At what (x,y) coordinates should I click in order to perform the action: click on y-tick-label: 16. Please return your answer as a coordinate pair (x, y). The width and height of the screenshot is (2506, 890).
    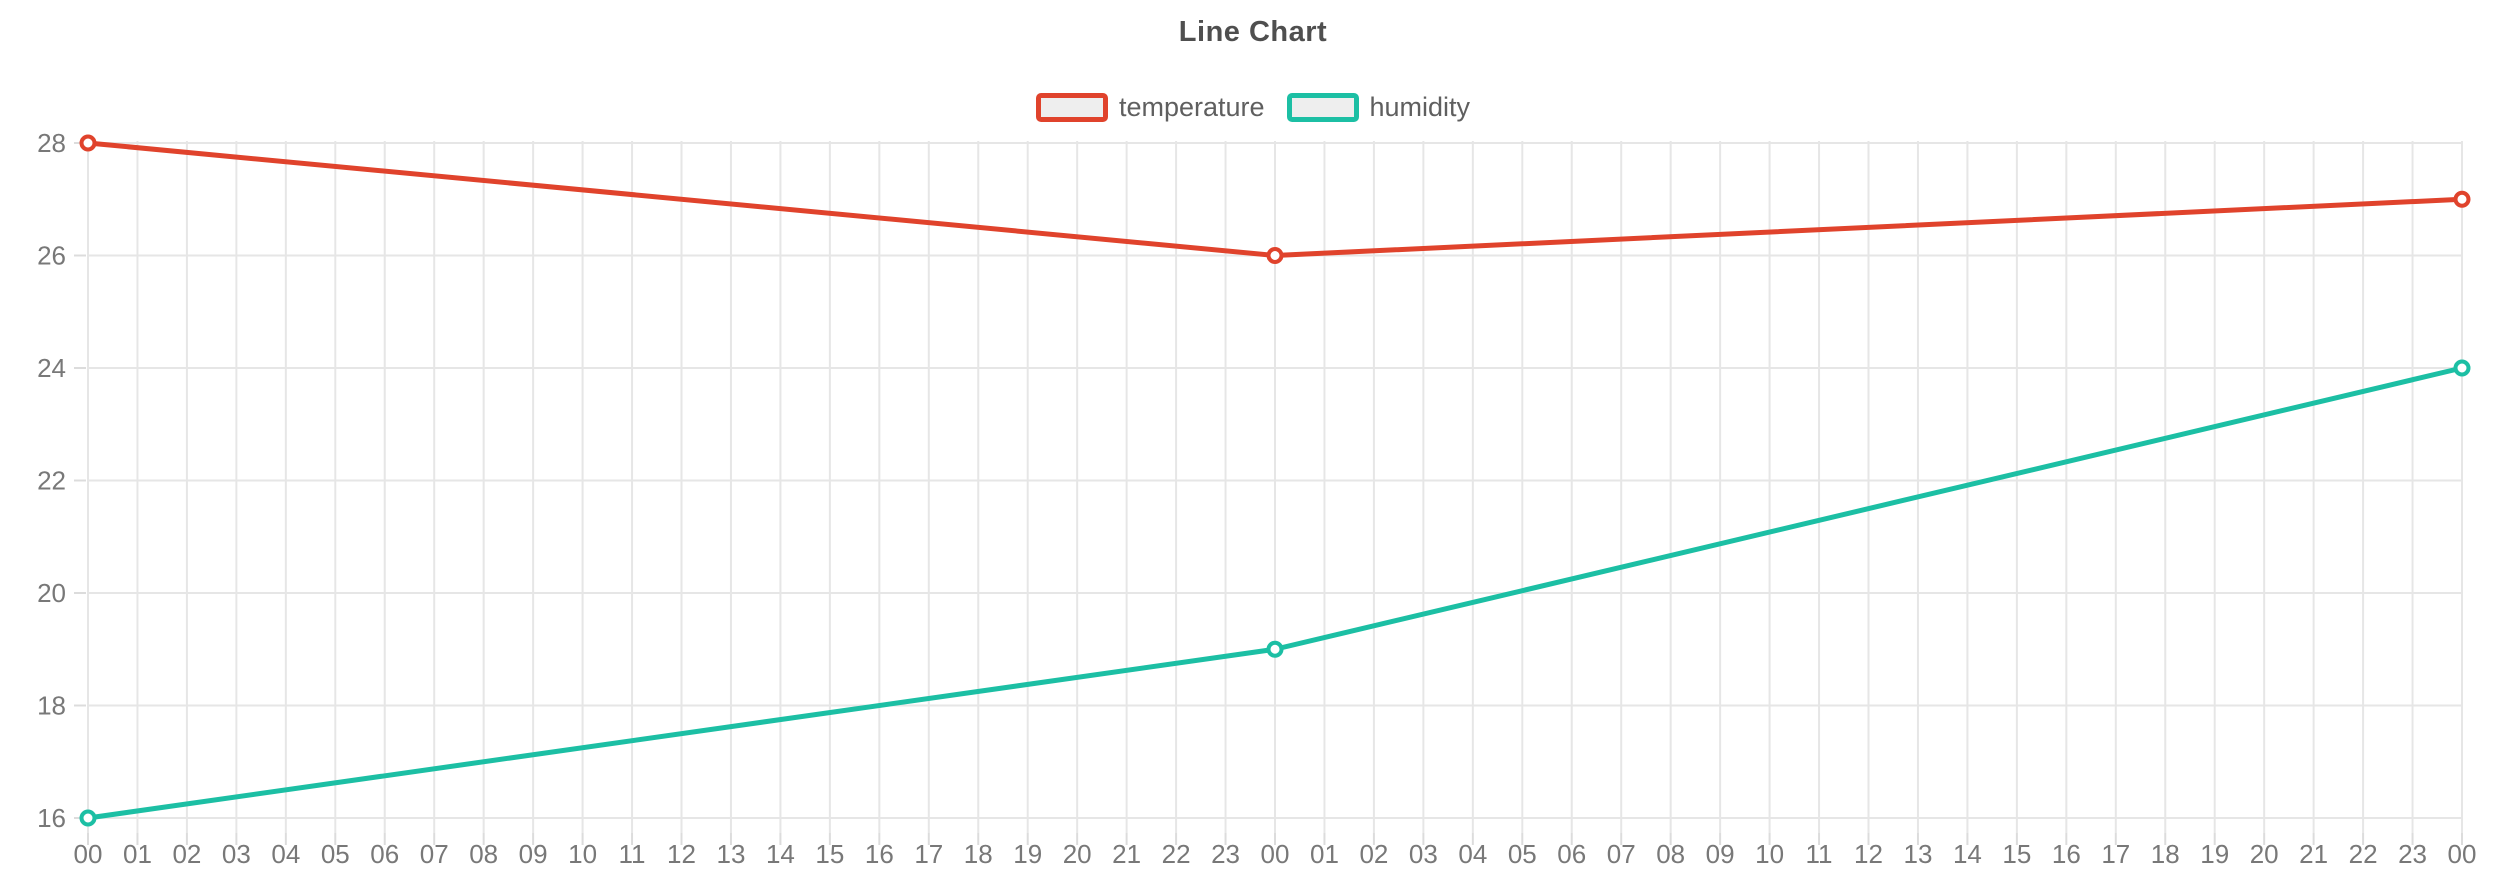
    Looking at the image, I should click on (51, 818).